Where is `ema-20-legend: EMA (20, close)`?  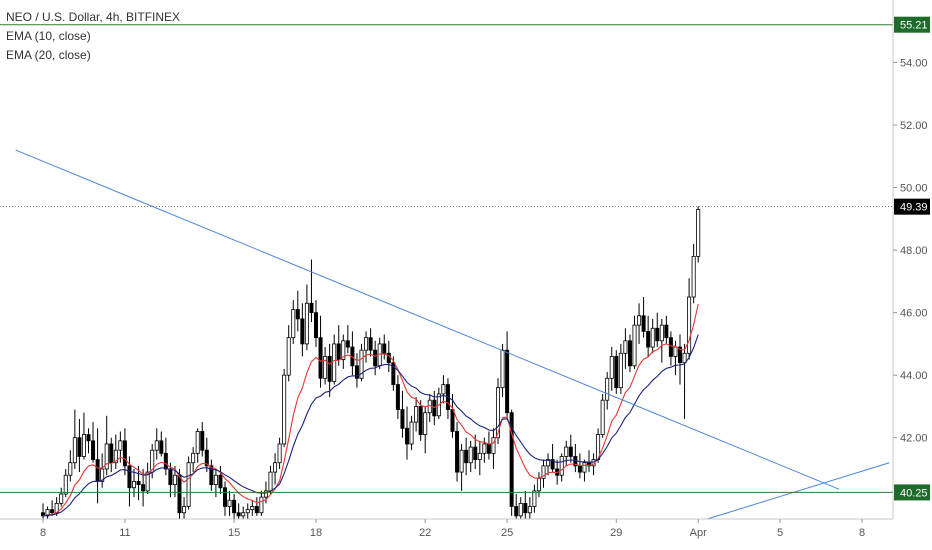 ema-20-legend: EMA (20, close) is located at coordinates (48, 55).